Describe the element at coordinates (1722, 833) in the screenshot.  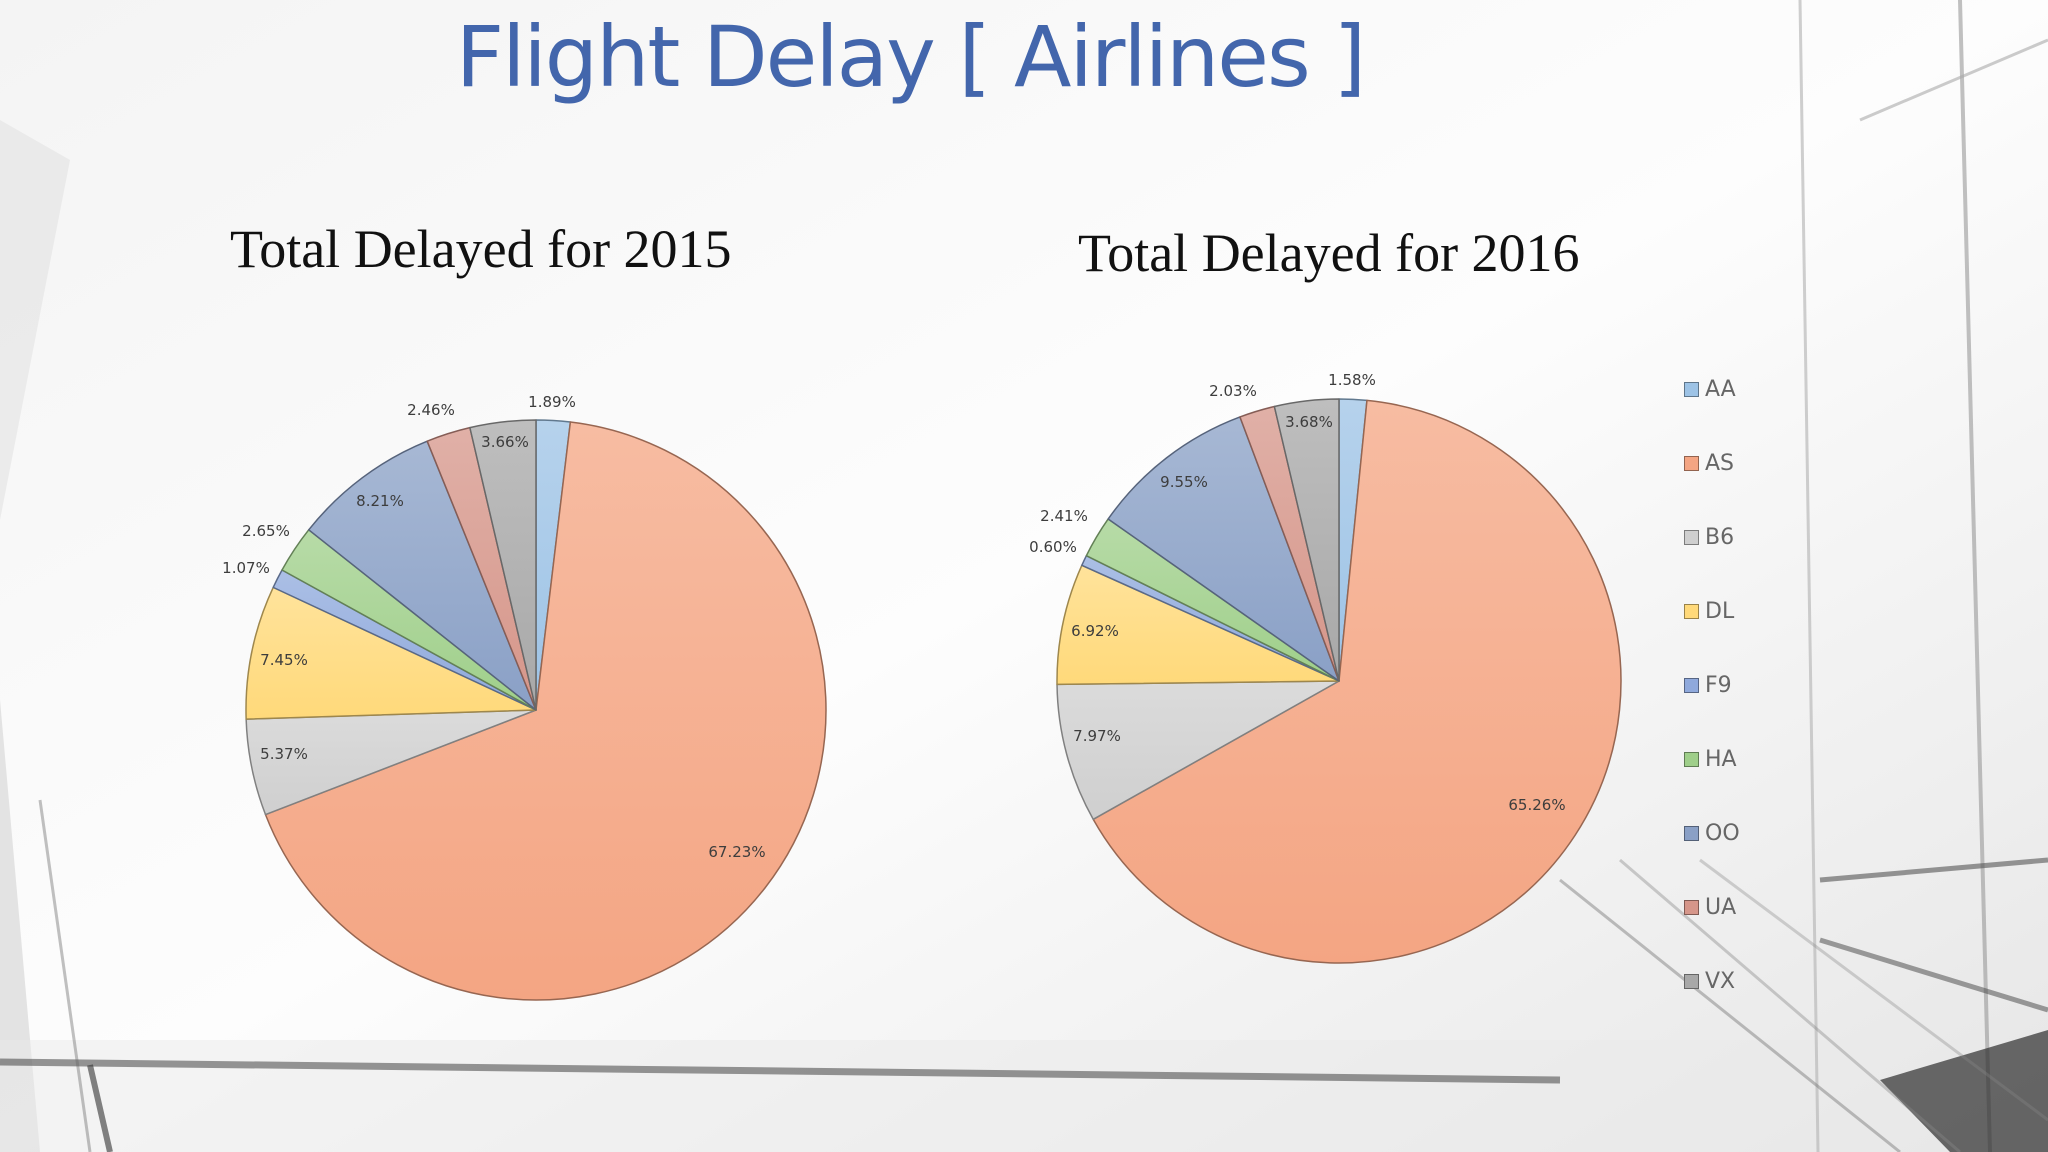
I see `legend-label: OO` at that location.